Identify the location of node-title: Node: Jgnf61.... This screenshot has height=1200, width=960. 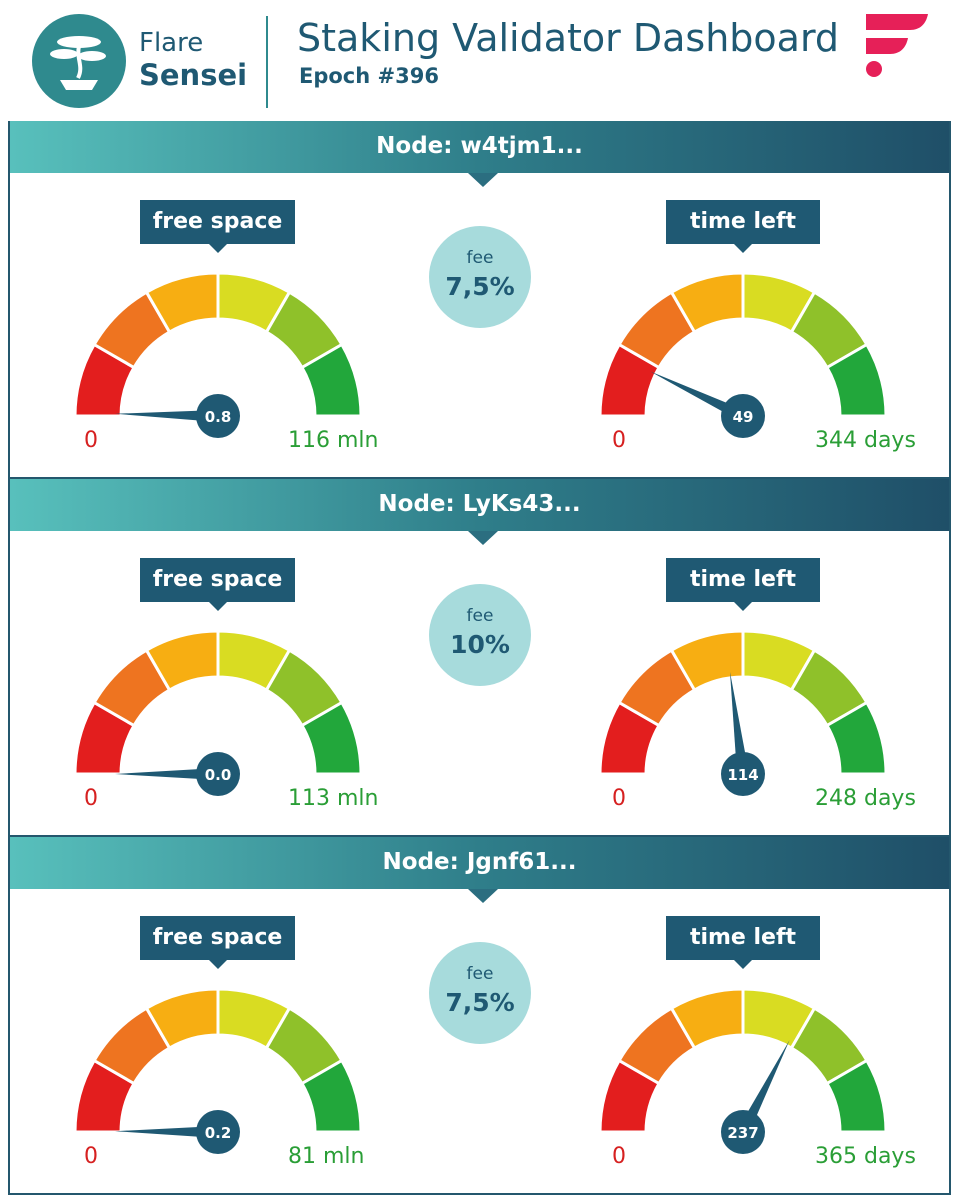
(479, 862).